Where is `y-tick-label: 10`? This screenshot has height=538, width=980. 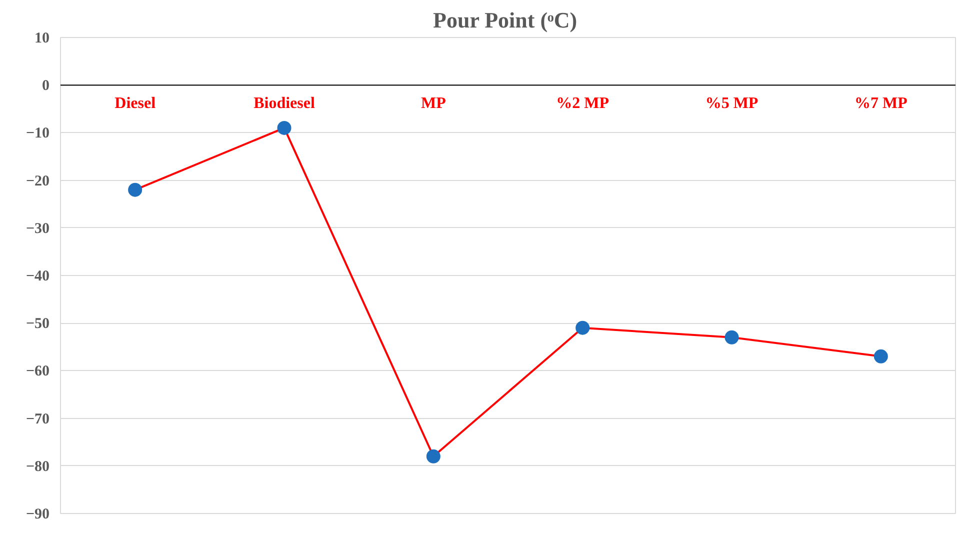
y-tick-label: 10 is located at coordinates (42, 38).